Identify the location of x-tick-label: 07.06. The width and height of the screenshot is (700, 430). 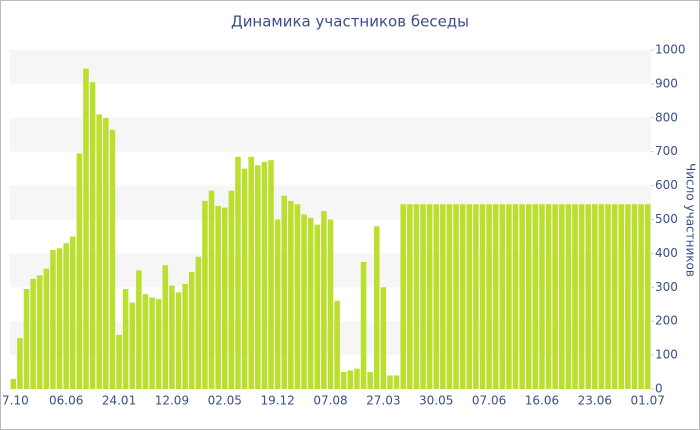
(489, 401).